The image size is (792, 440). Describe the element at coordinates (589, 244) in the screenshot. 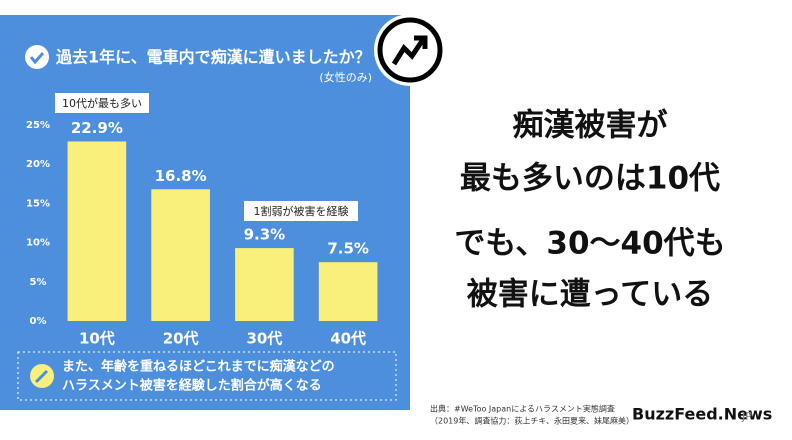

I see `headline: でも、30〜40代も` at that location.